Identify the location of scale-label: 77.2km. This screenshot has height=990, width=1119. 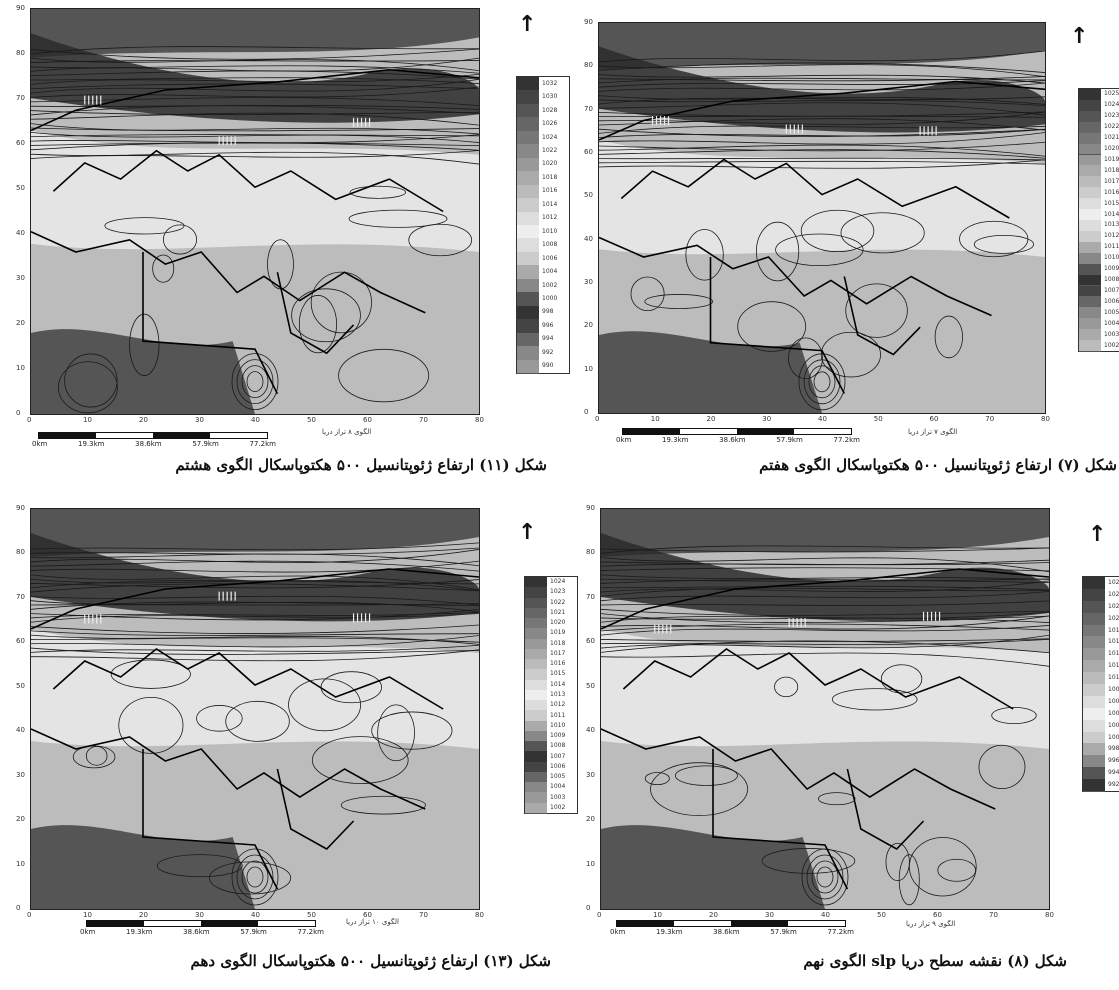
(840, 932).